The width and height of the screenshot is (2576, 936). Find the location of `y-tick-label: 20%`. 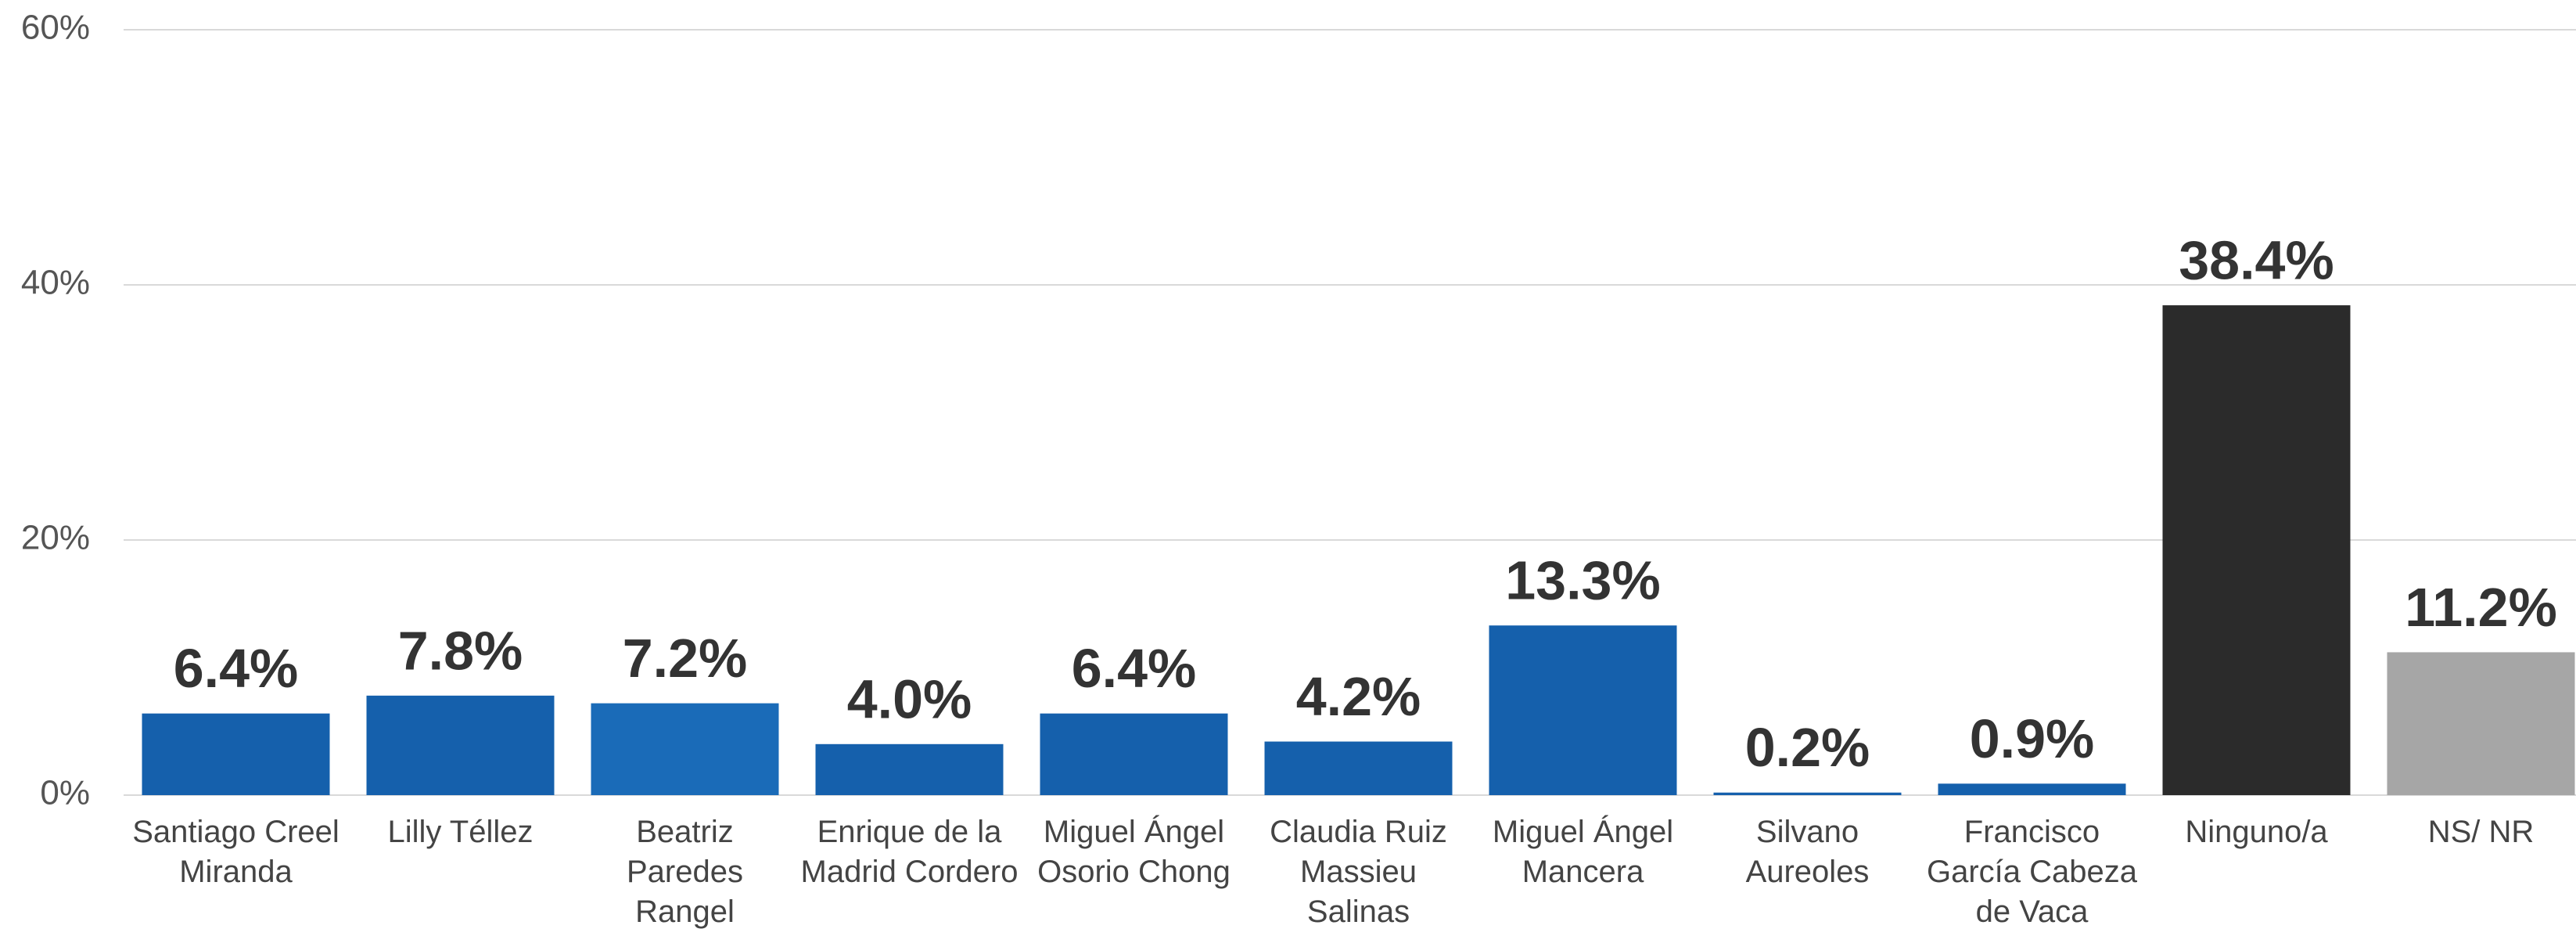

y-tick-label: 20% is located at coordinates (56, 538).